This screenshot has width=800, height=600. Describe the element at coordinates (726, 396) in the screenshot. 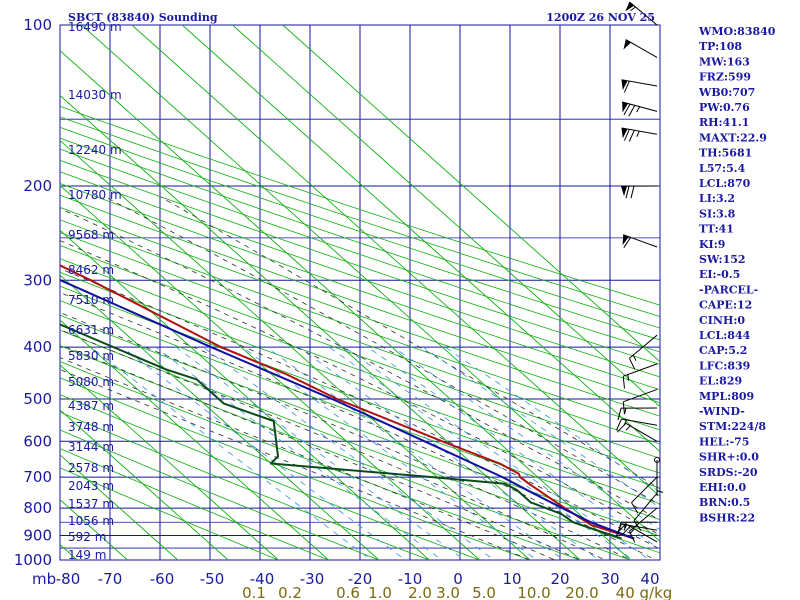

I see `sounding-index-item: MPL:809` at that location.